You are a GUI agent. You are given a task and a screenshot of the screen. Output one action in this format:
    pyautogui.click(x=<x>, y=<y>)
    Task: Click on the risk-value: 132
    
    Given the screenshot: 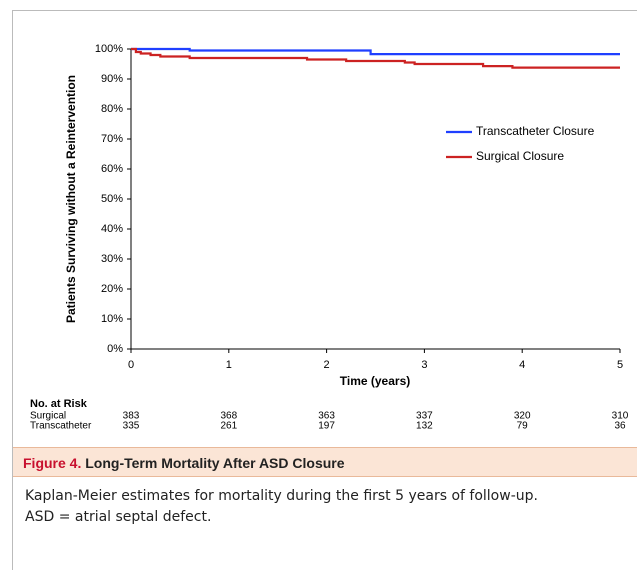 What is the action you would take?
    pyautogui.click(x=424, y=426)
    